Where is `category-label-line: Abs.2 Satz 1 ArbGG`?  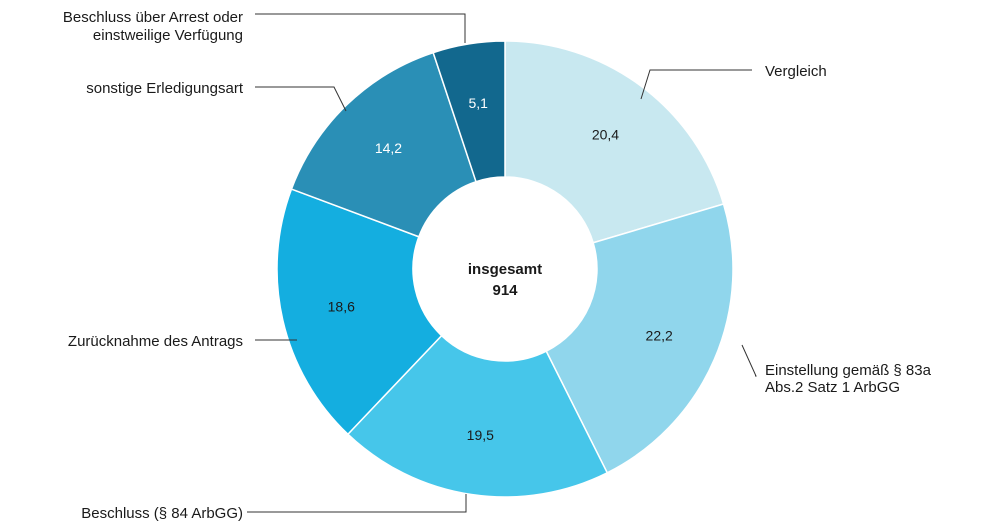 category-label-line: Abs.2 Satz 1 ArbGG is located at coordinates (832, 387).